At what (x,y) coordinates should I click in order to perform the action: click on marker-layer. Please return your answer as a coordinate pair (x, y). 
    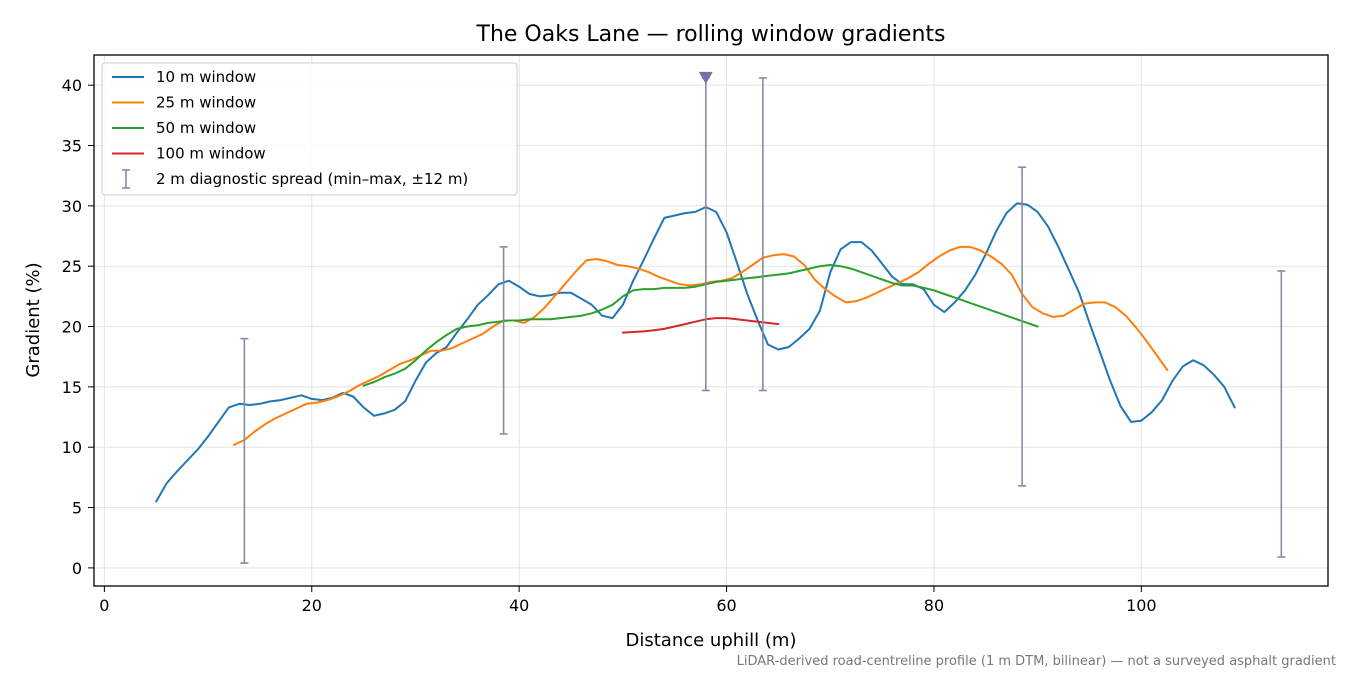
    Looking at the image, I should click on (705, 77).